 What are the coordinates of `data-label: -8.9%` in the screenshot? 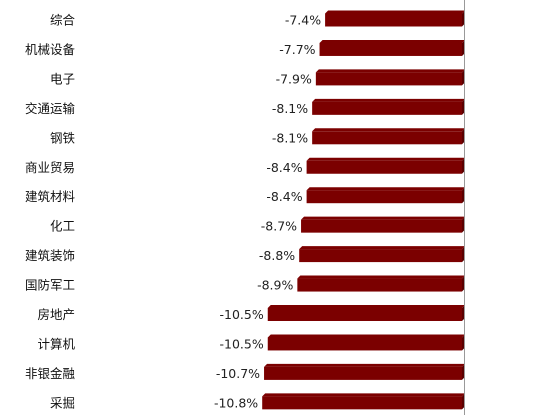 It's located at (275, 285).